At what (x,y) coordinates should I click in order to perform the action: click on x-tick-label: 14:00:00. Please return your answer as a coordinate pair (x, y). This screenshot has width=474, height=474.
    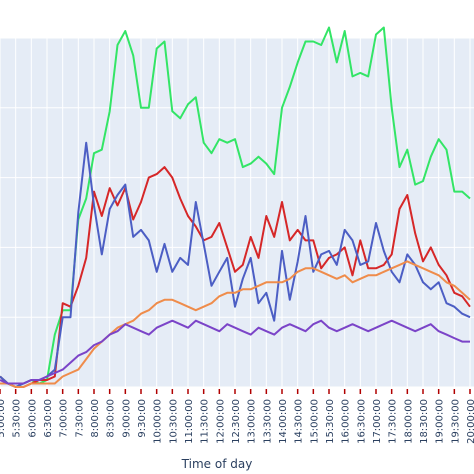
    Looking at the image, I should click on (283, 421).